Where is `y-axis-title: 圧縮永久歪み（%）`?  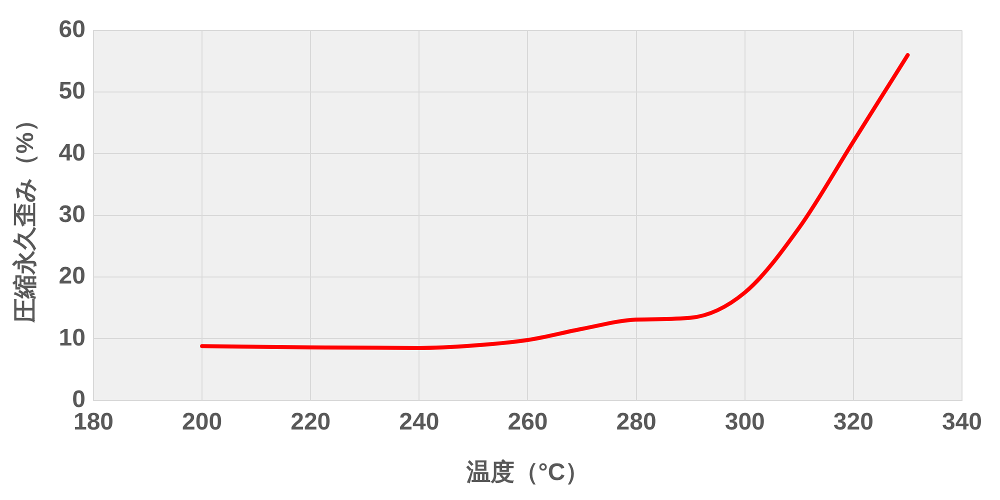
y-axis-title: 圧縮永久歪み（%） is located at coordinates (26, 216).